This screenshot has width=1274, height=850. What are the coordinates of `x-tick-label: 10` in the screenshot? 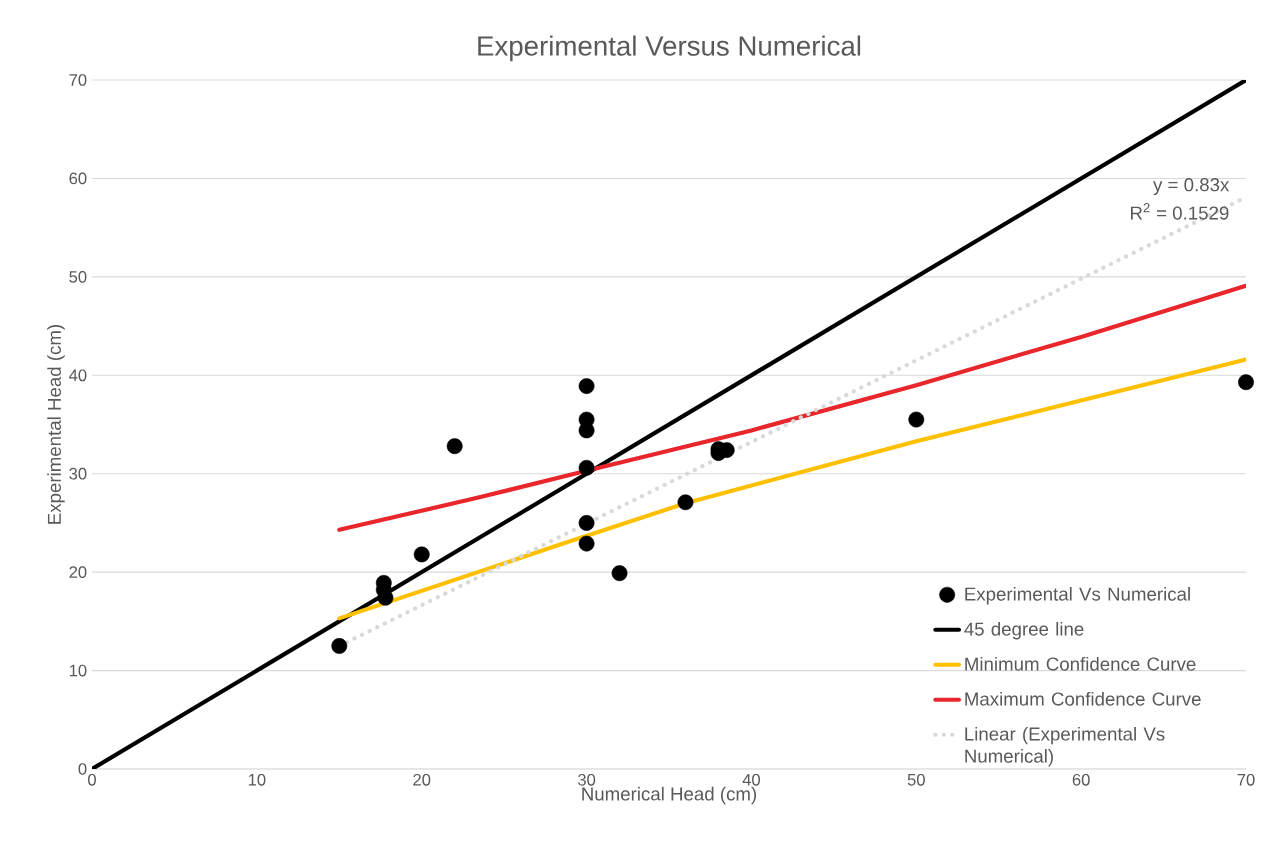 It's located at (257, 779).